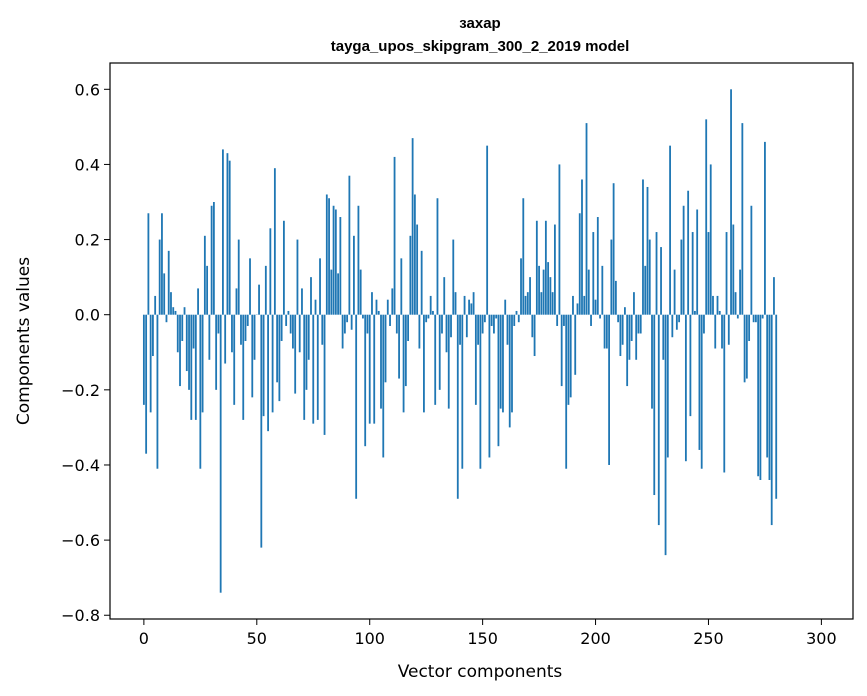 The image size is (867, 696). What do you see at coordinates (80, 540) in the screenshot?
I see `y-tick-label: −0.6` at bounding box center [80, 540].